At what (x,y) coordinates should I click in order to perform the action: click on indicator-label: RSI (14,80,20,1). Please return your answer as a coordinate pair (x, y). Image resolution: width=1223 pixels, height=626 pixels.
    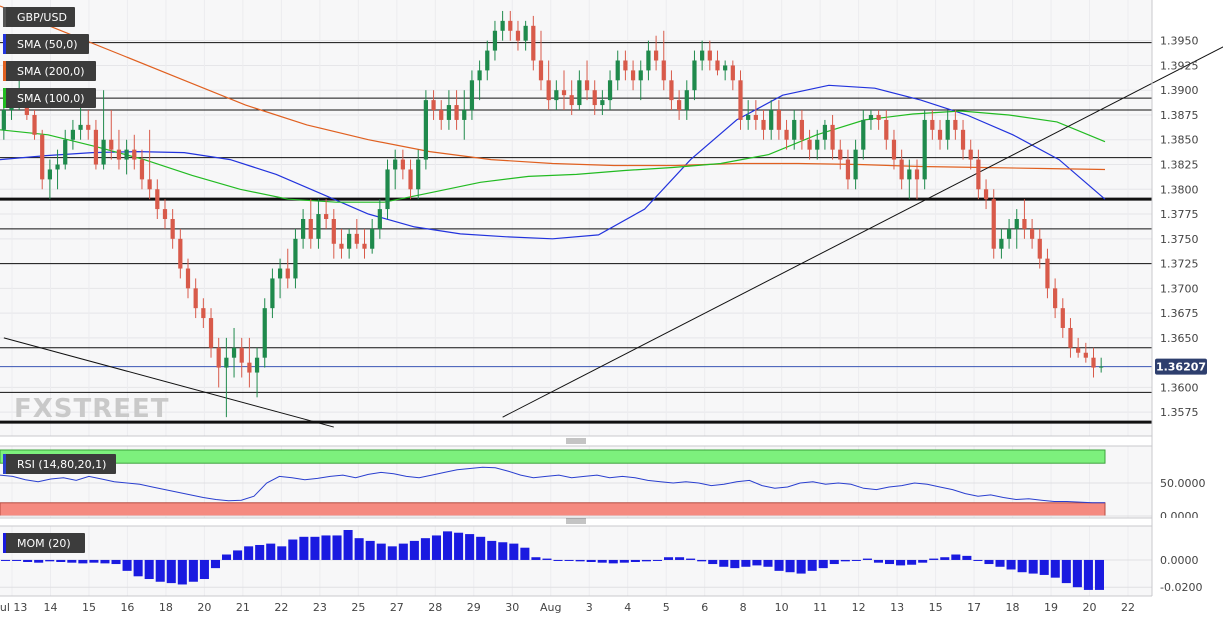
    Looking at the image, I should click on (59, 464).